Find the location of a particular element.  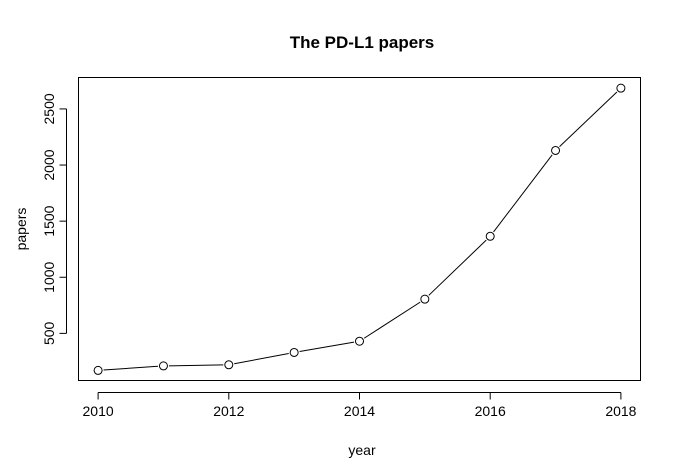

y-tick-label: 1000 is located at coordinates (49, 276).